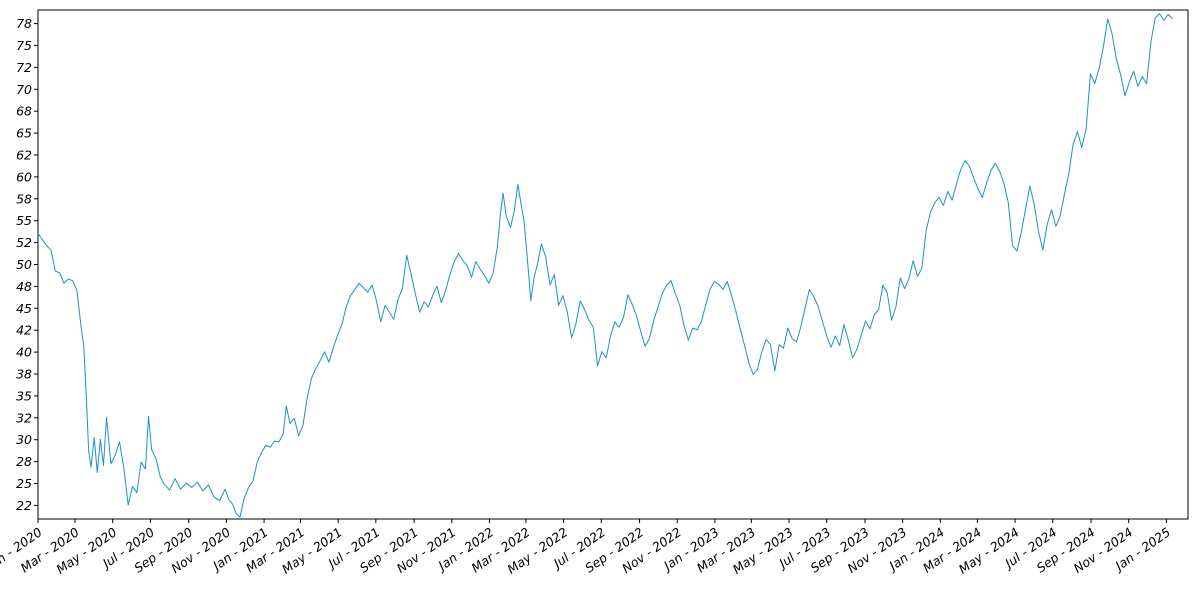  I want to click on y-tick-label: 78, so click(24, 23).